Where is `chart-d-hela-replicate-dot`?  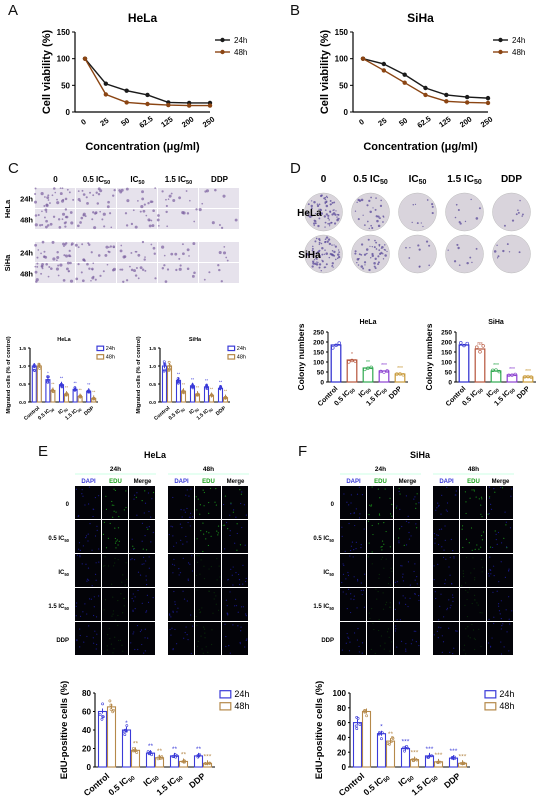 chart-d-hela-replicate-dot is located at coordinates (333, 348).